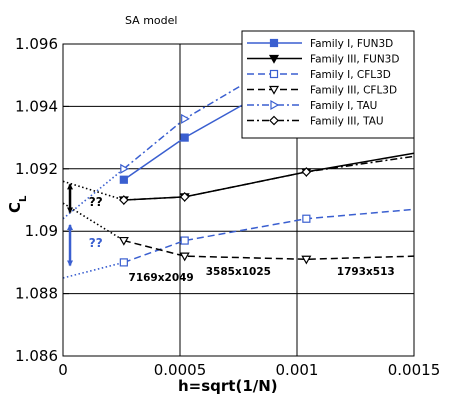 The width and height of the screenshot is (450, 401). I want to click on x-tick-label: 0, so click(63, 370).